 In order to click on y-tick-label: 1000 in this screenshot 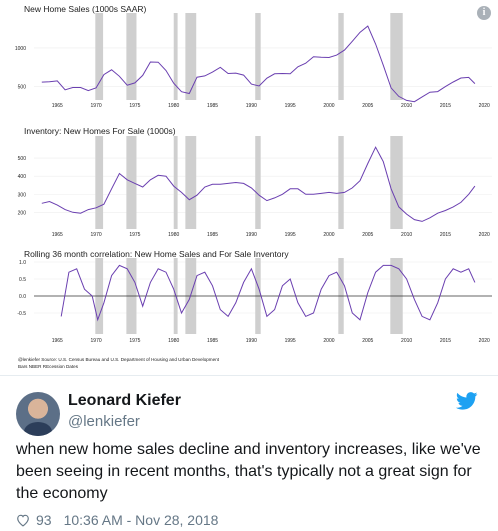, I will do `click(20, 49)`.